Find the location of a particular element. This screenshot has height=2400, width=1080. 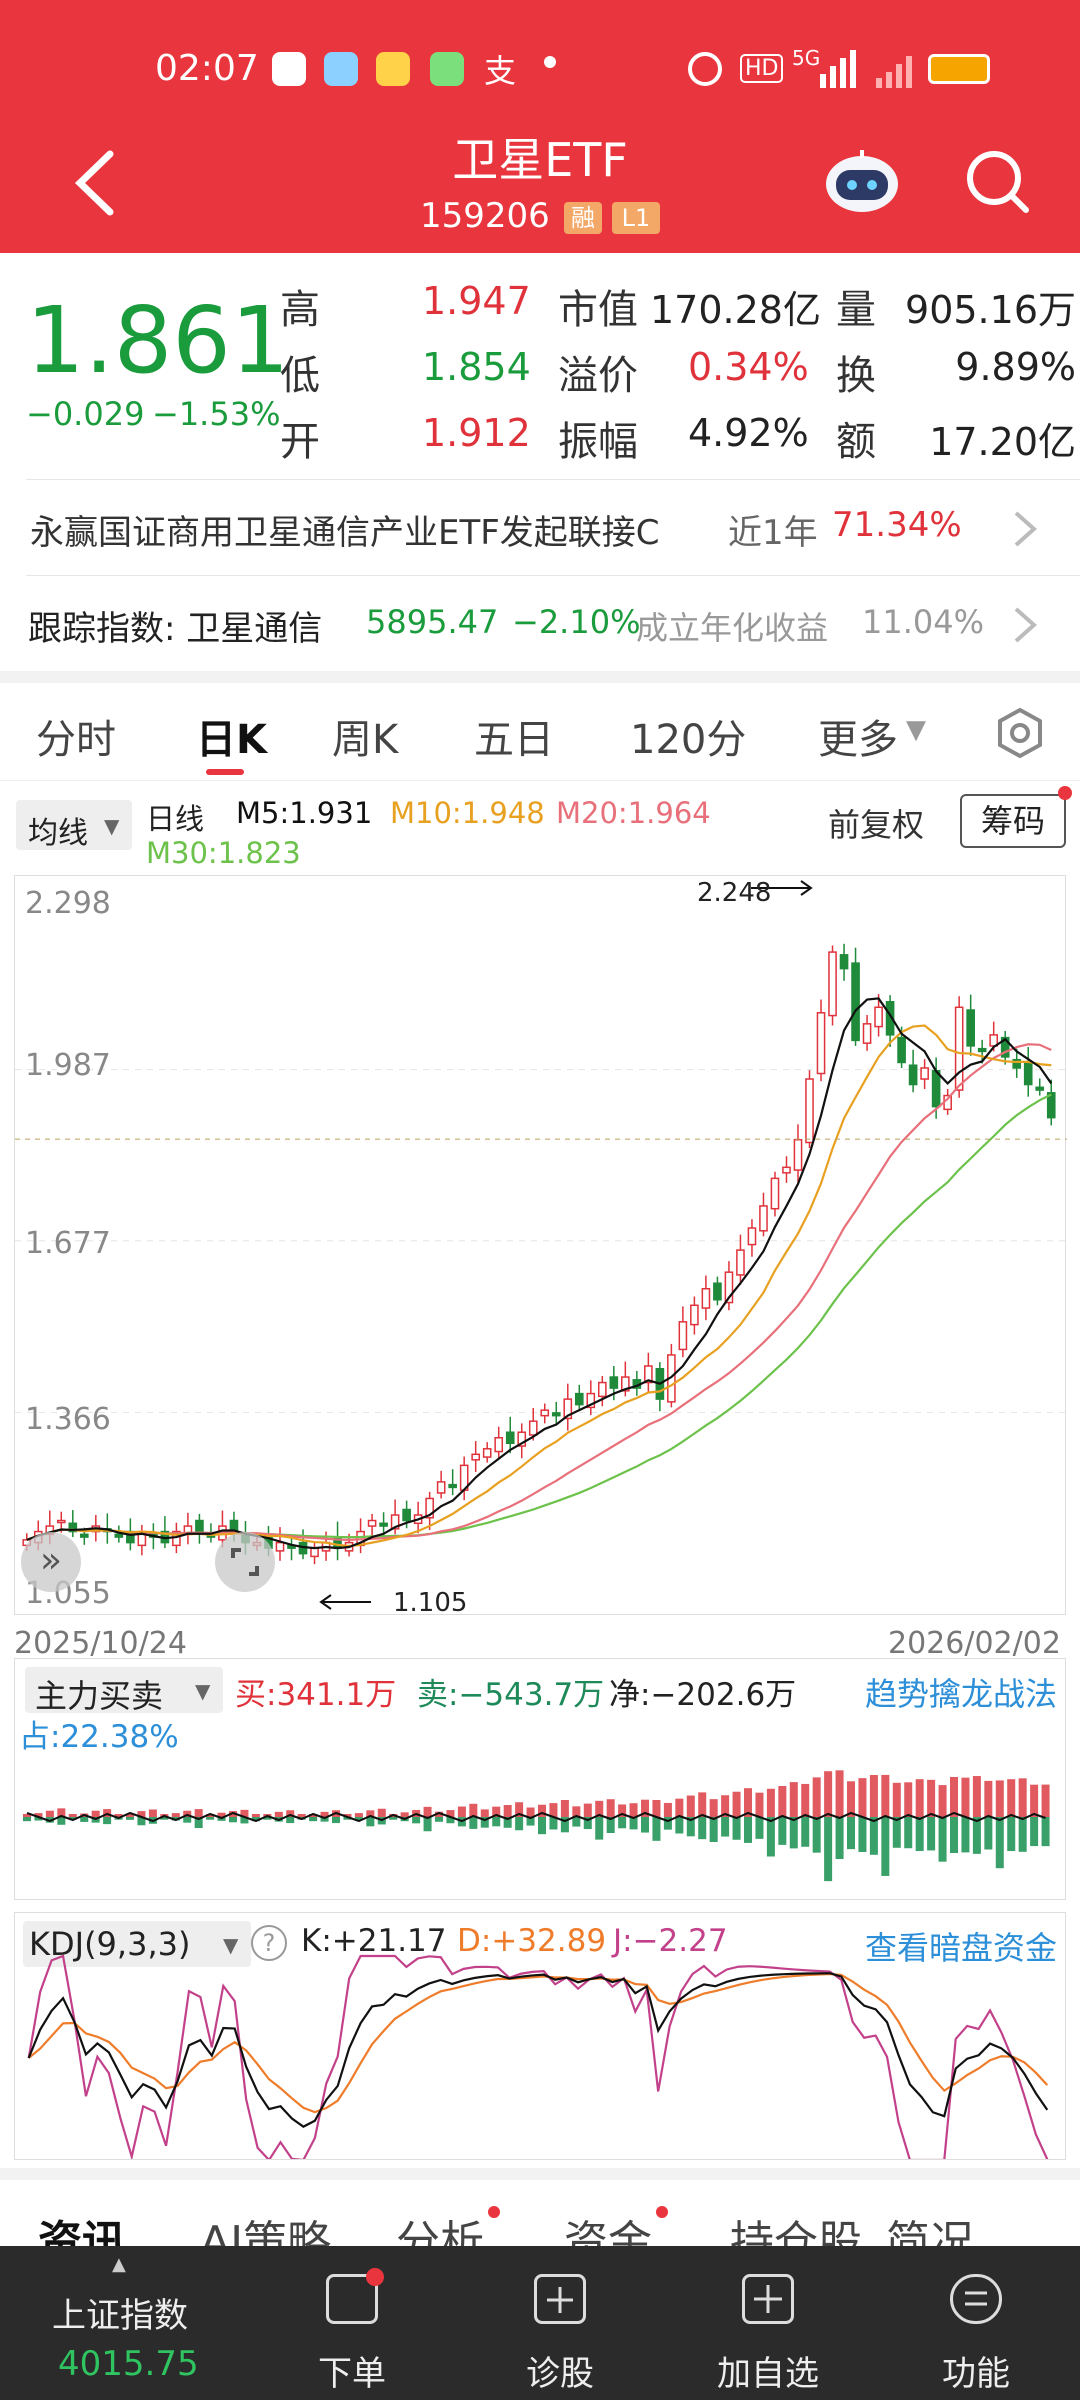

mktcap-value: 170.28亿 is located at coordinates (735, 310).